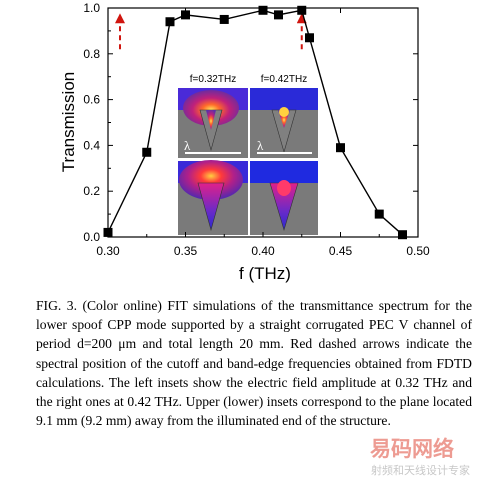 This screenshot has height=486, width=478. Describe the element at coordinates (284, 79) in the screenshot. I see `inset-label-right: f=0.42THz` at that location.